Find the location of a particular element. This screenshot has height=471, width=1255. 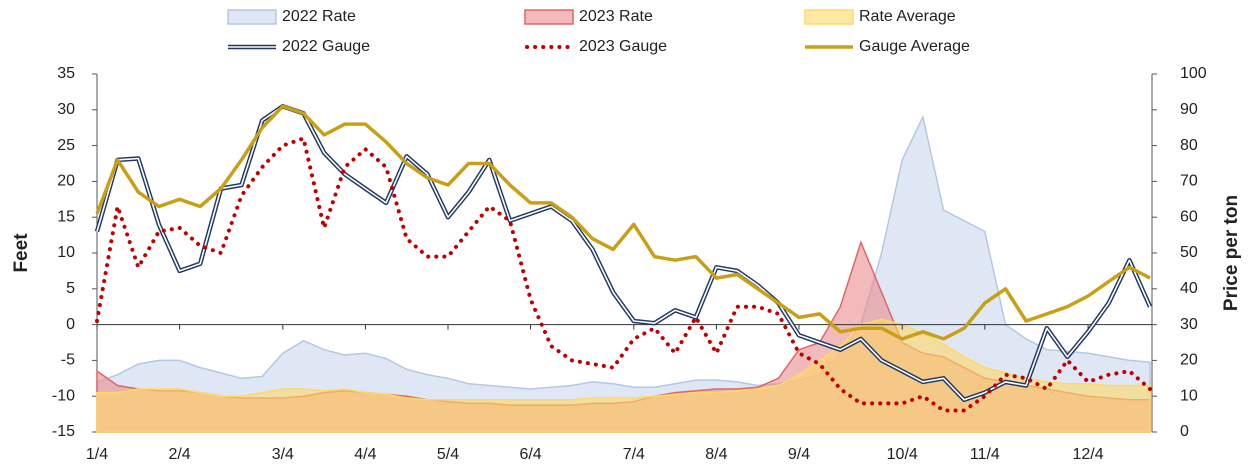

y-tick-label: 5 is located at coordinates (70, 288).